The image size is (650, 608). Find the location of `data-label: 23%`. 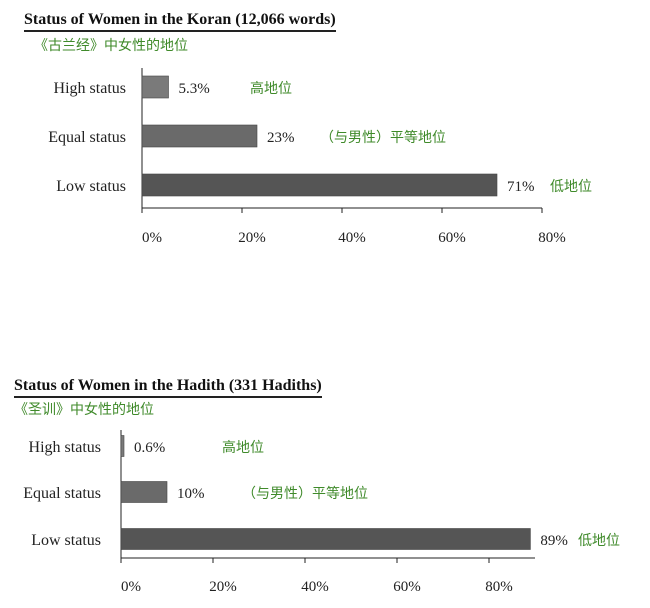

data-label: 23% is located at coordinates (281, 138).